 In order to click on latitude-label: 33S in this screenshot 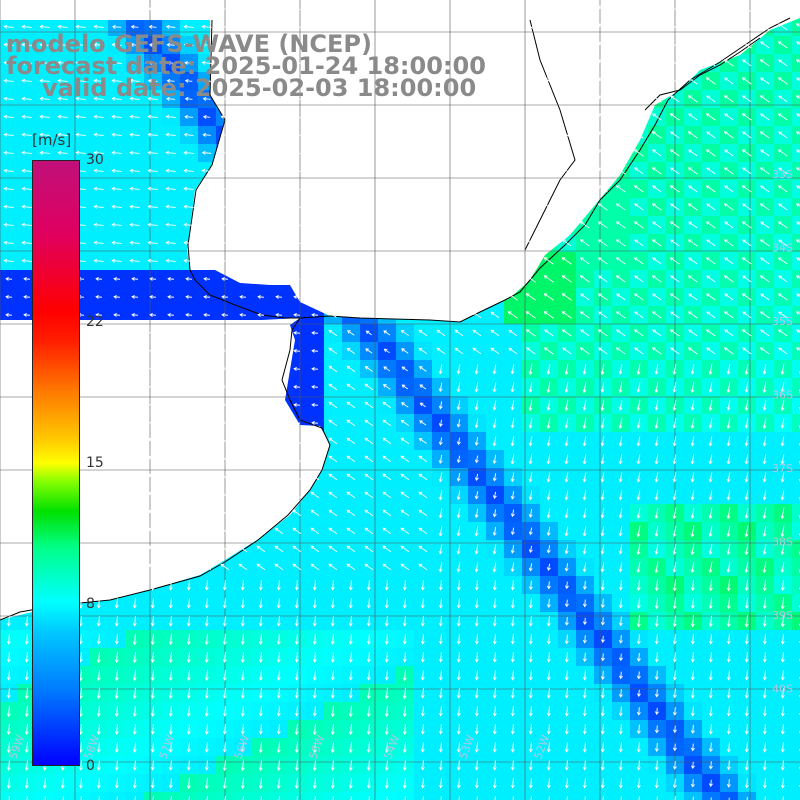, I will do `click(782, 174)`.